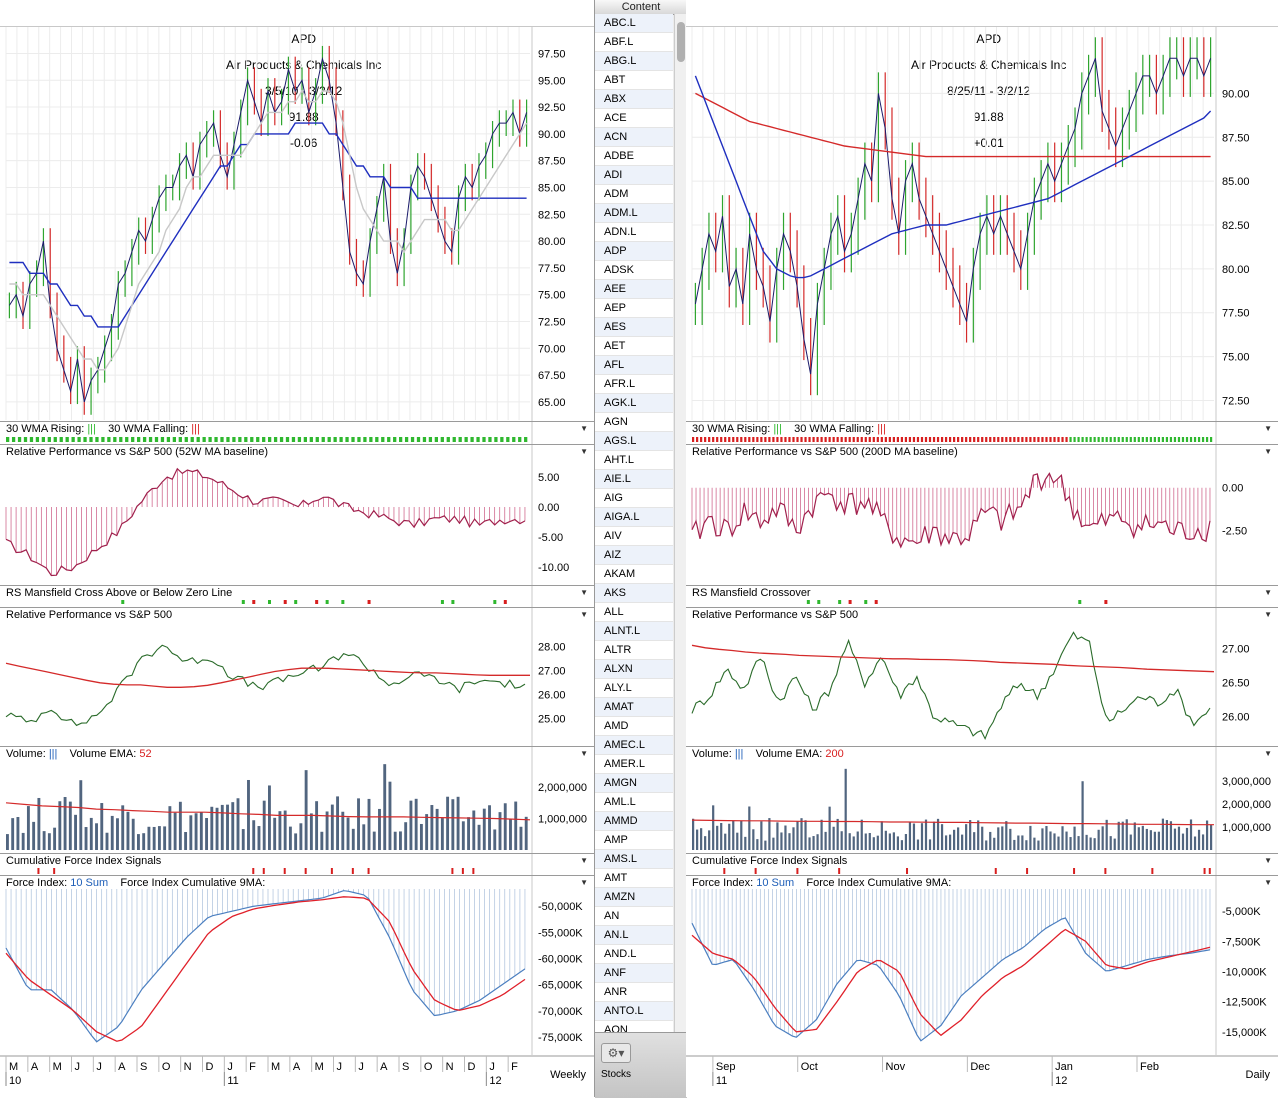 The width and height of the screenshot is (1278, 1098). Describe the element at coordinates (634, 859) in the screenshot. I see `symbol-ams-l: AMS.L` at that location.